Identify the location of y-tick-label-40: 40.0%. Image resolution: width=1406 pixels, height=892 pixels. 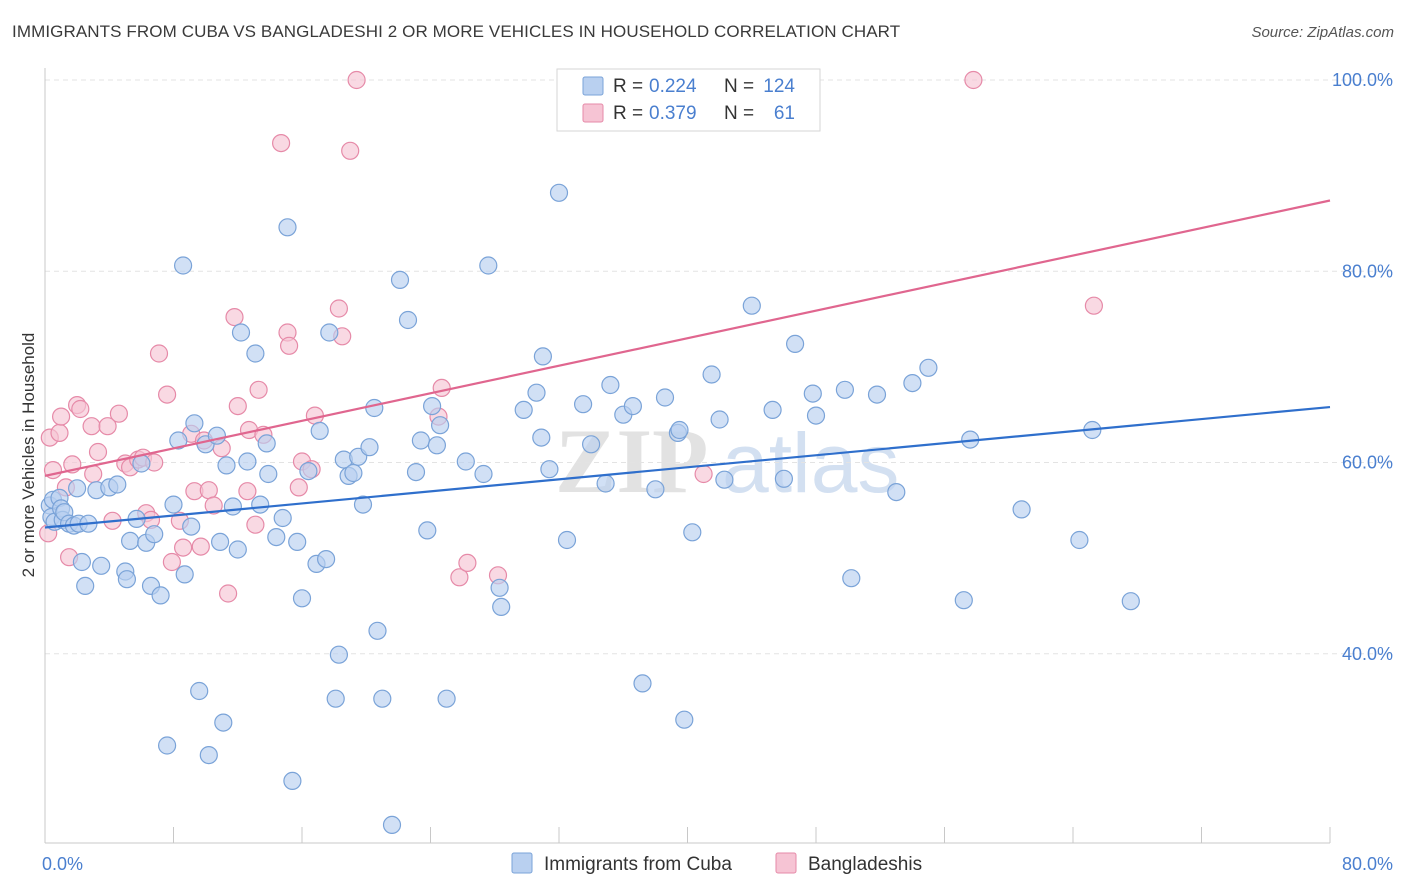
(1367, 654).